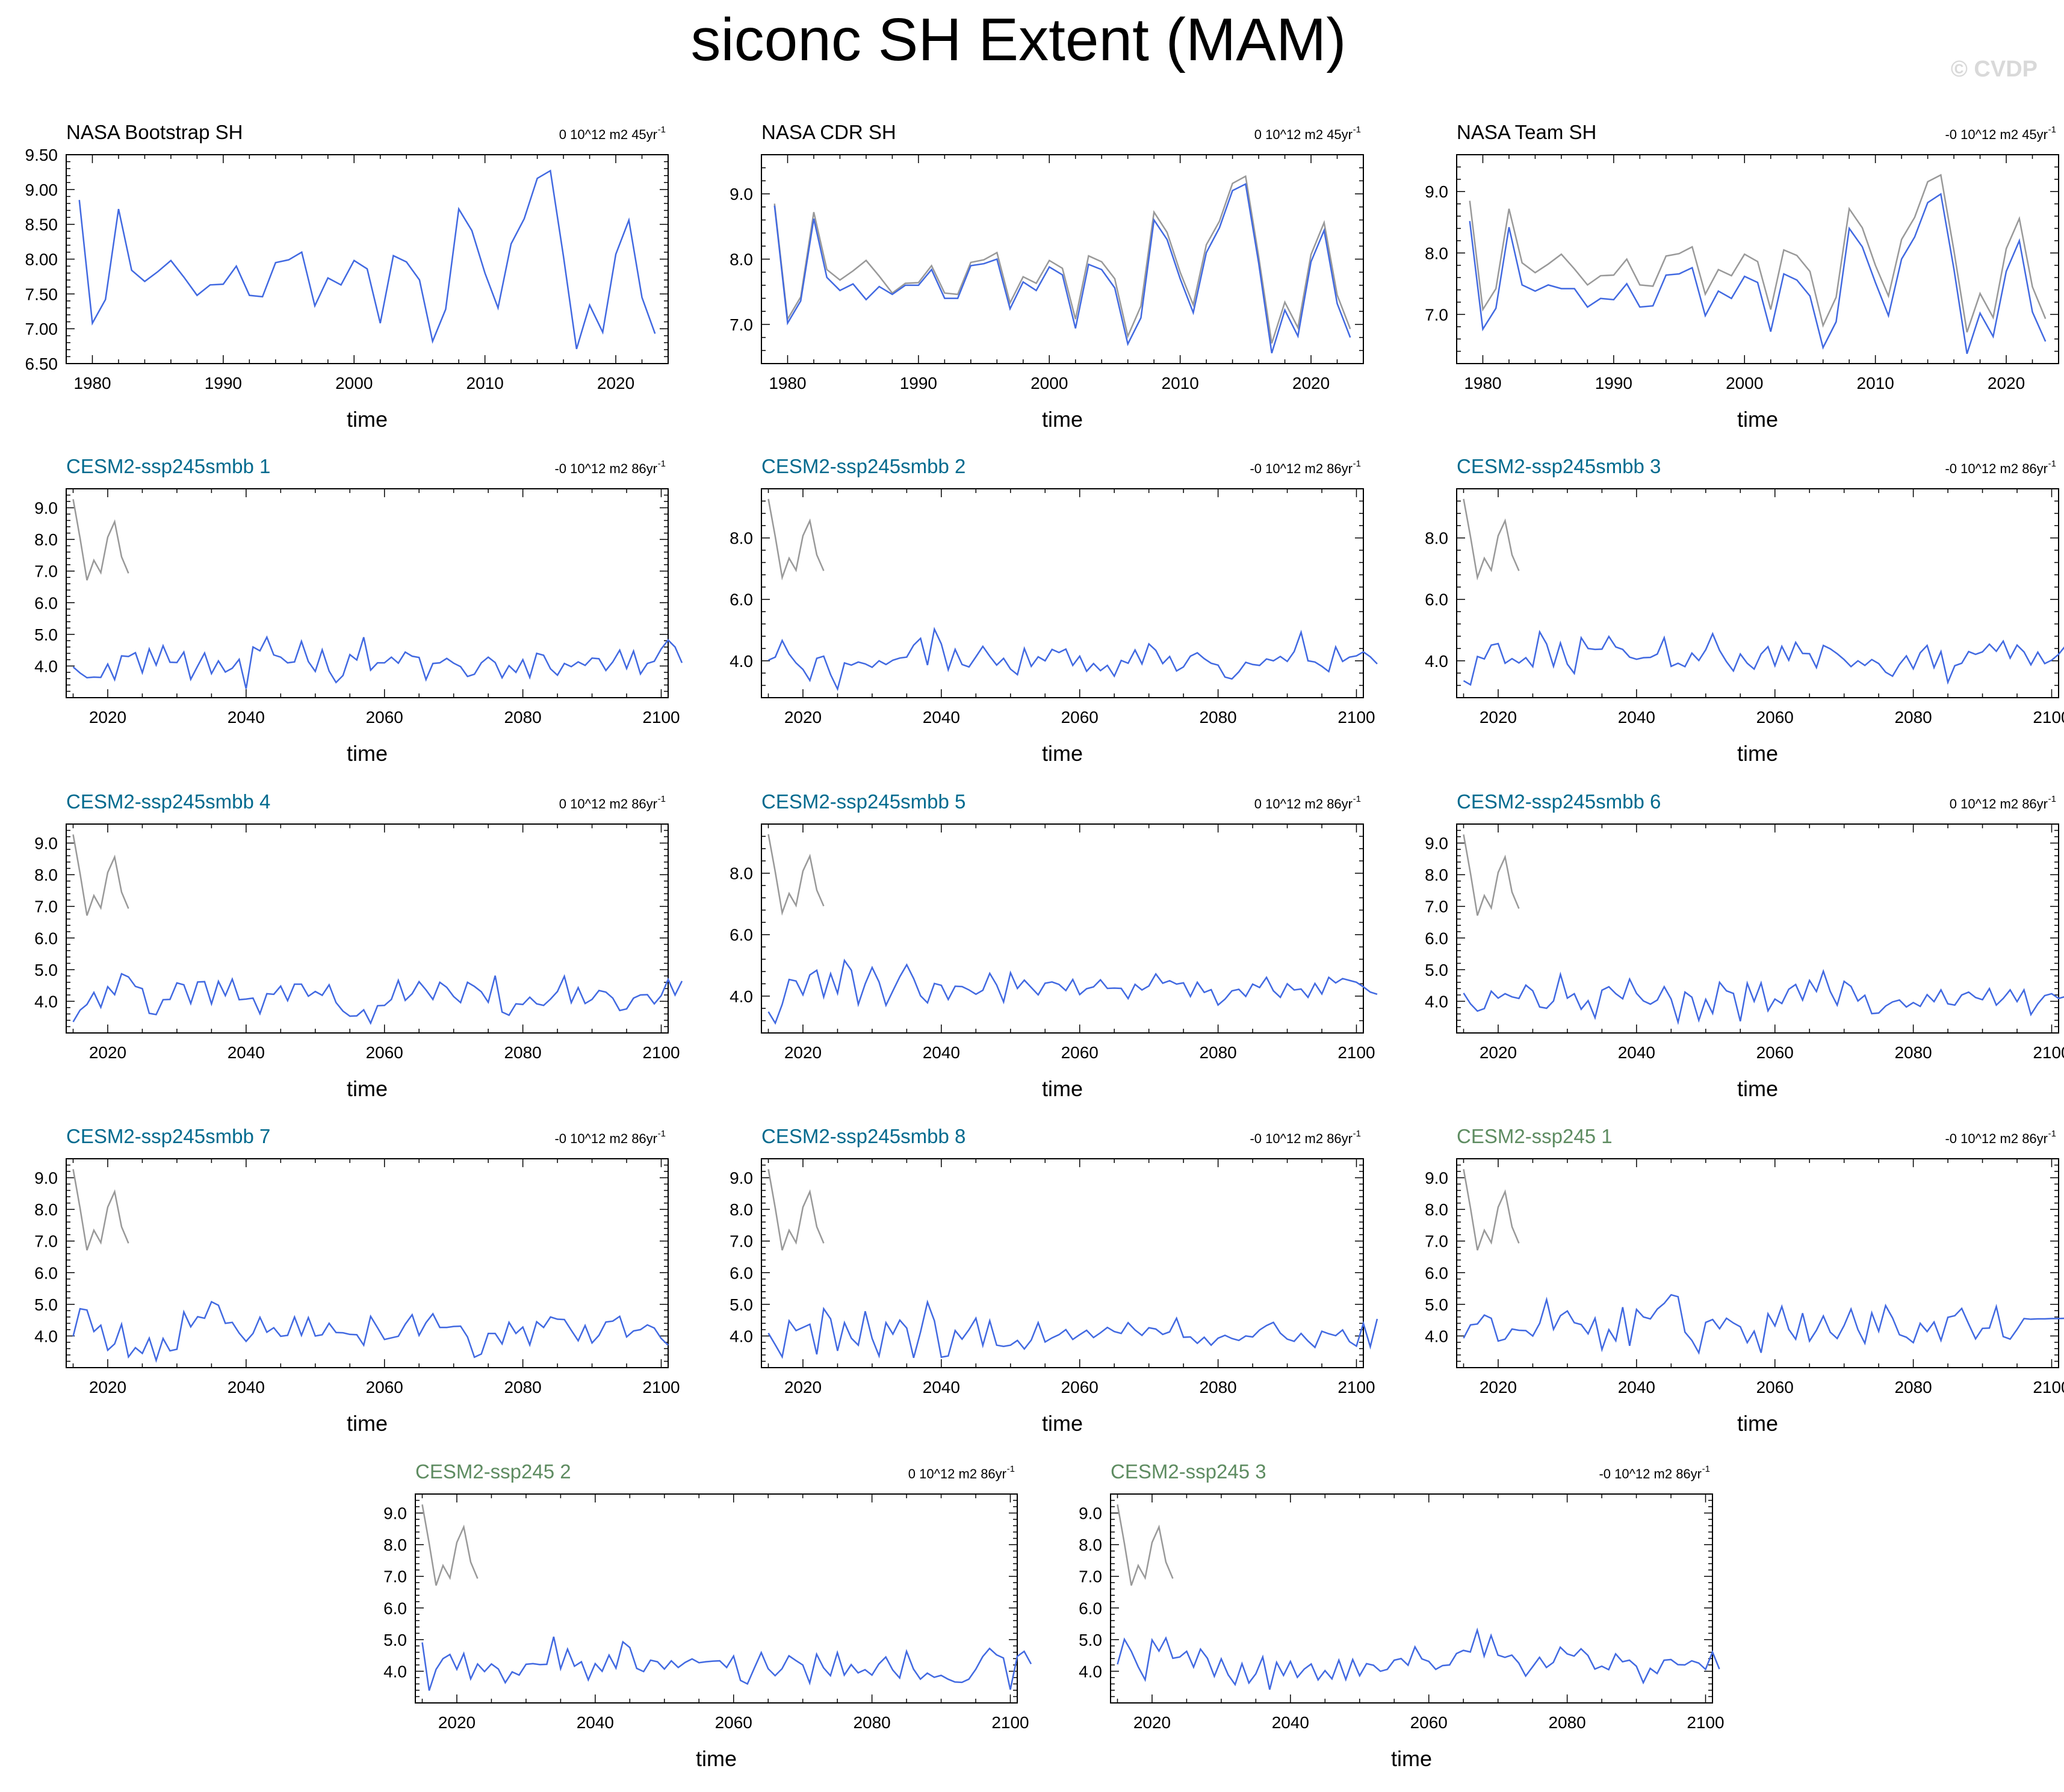 This screenshot has width=2064, height=1792. What do you see at coordinates (1875, 383) in the screenshot?
I see `x-tick-label: 2010` at bounding box center [1875, 383].